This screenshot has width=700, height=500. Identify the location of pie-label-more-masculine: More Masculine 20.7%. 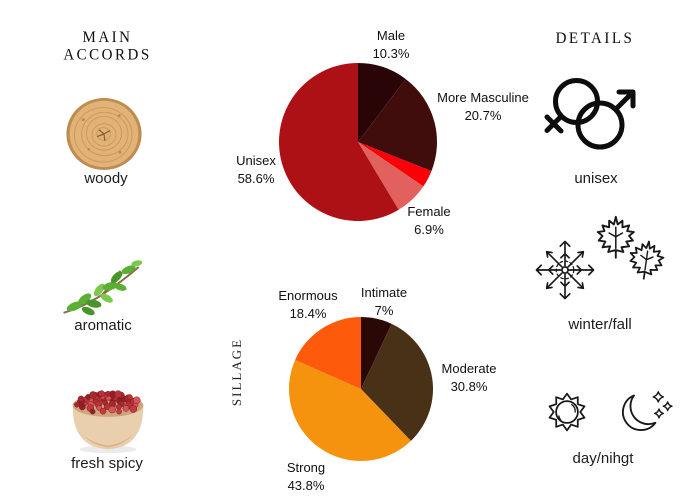
(483, 106).